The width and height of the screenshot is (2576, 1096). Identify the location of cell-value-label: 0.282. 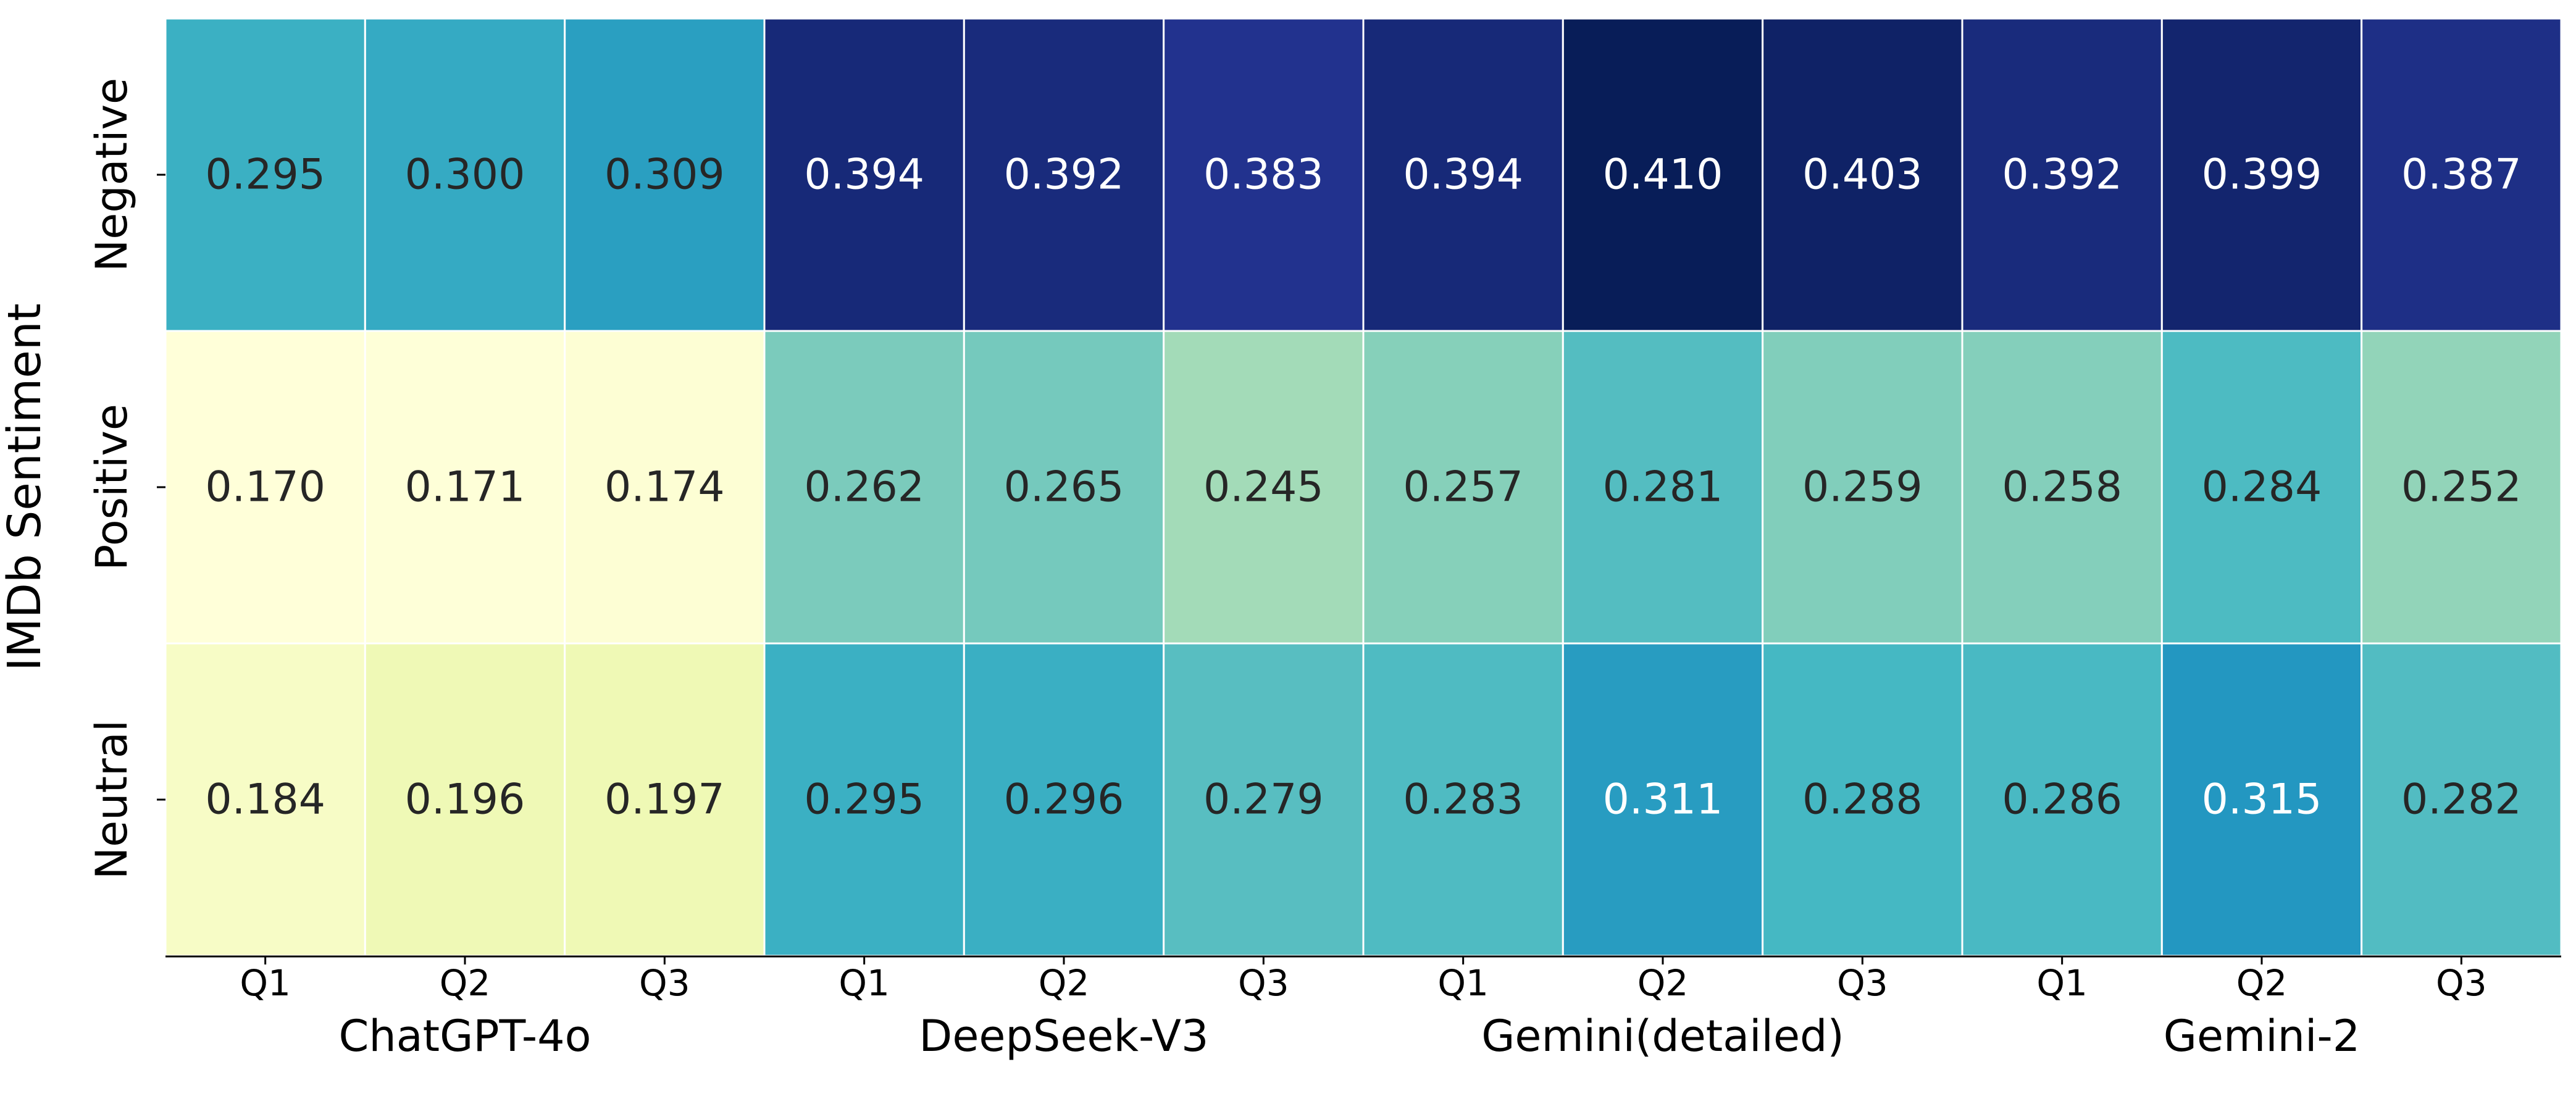
(2461, 800).